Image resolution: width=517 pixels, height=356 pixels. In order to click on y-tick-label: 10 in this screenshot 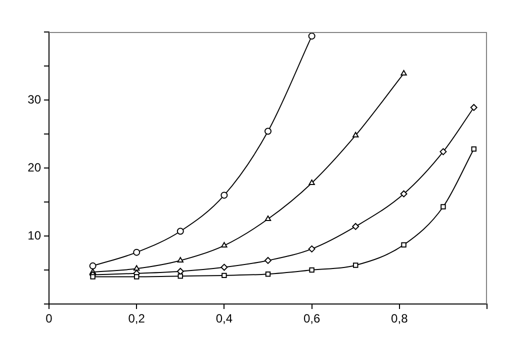, I will do `click(35, 235)`.